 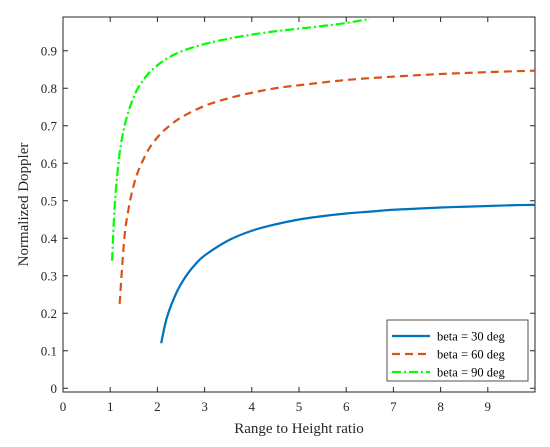 What do you see at coordinates (49, 50) in the screenshot?
I see `y-tick-label: 0.9` at bounding box center [49, 50].